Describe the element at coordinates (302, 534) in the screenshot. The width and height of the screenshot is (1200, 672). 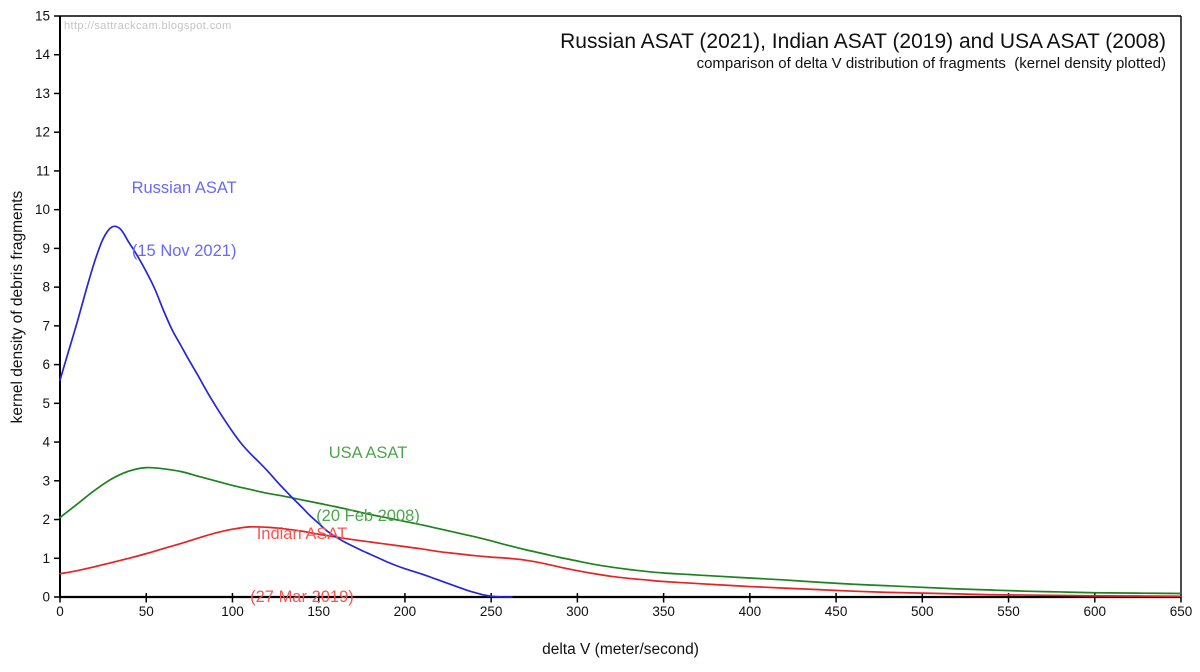
I see `series-label-line: Indian ASAT` at that location.